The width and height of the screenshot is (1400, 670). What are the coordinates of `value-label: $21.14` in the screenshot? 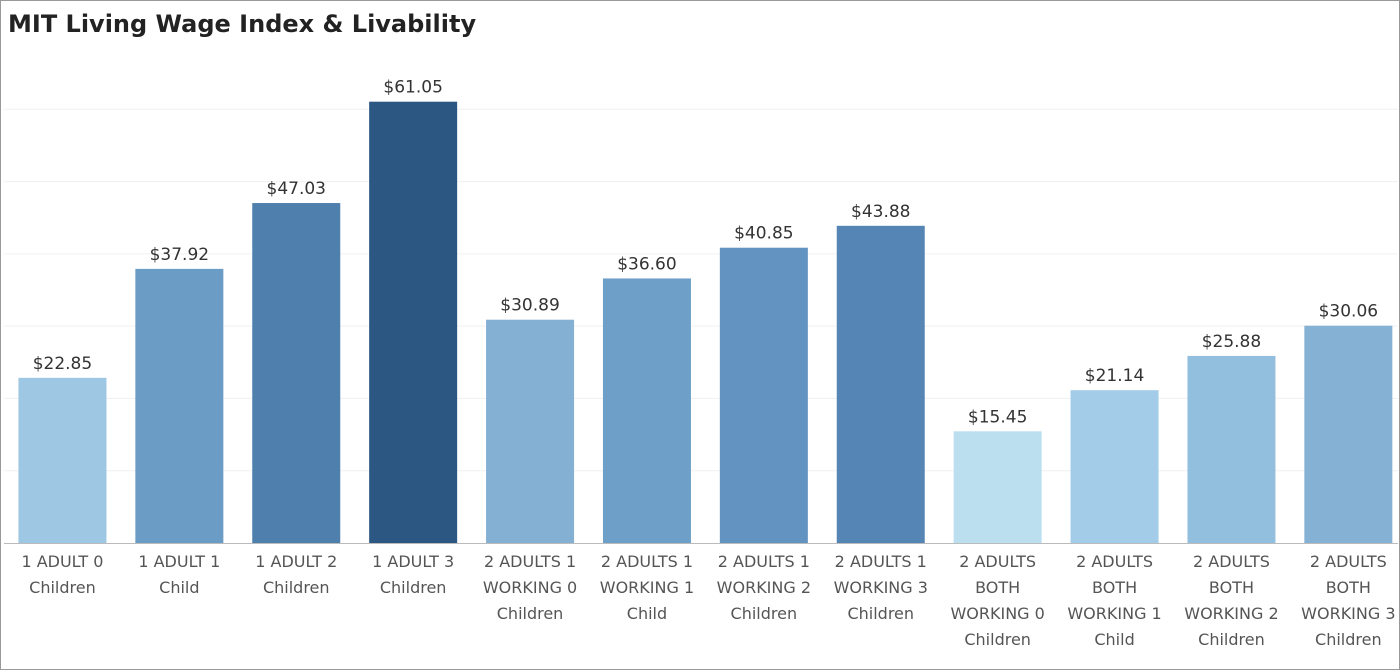 It's located at (1114, 376).